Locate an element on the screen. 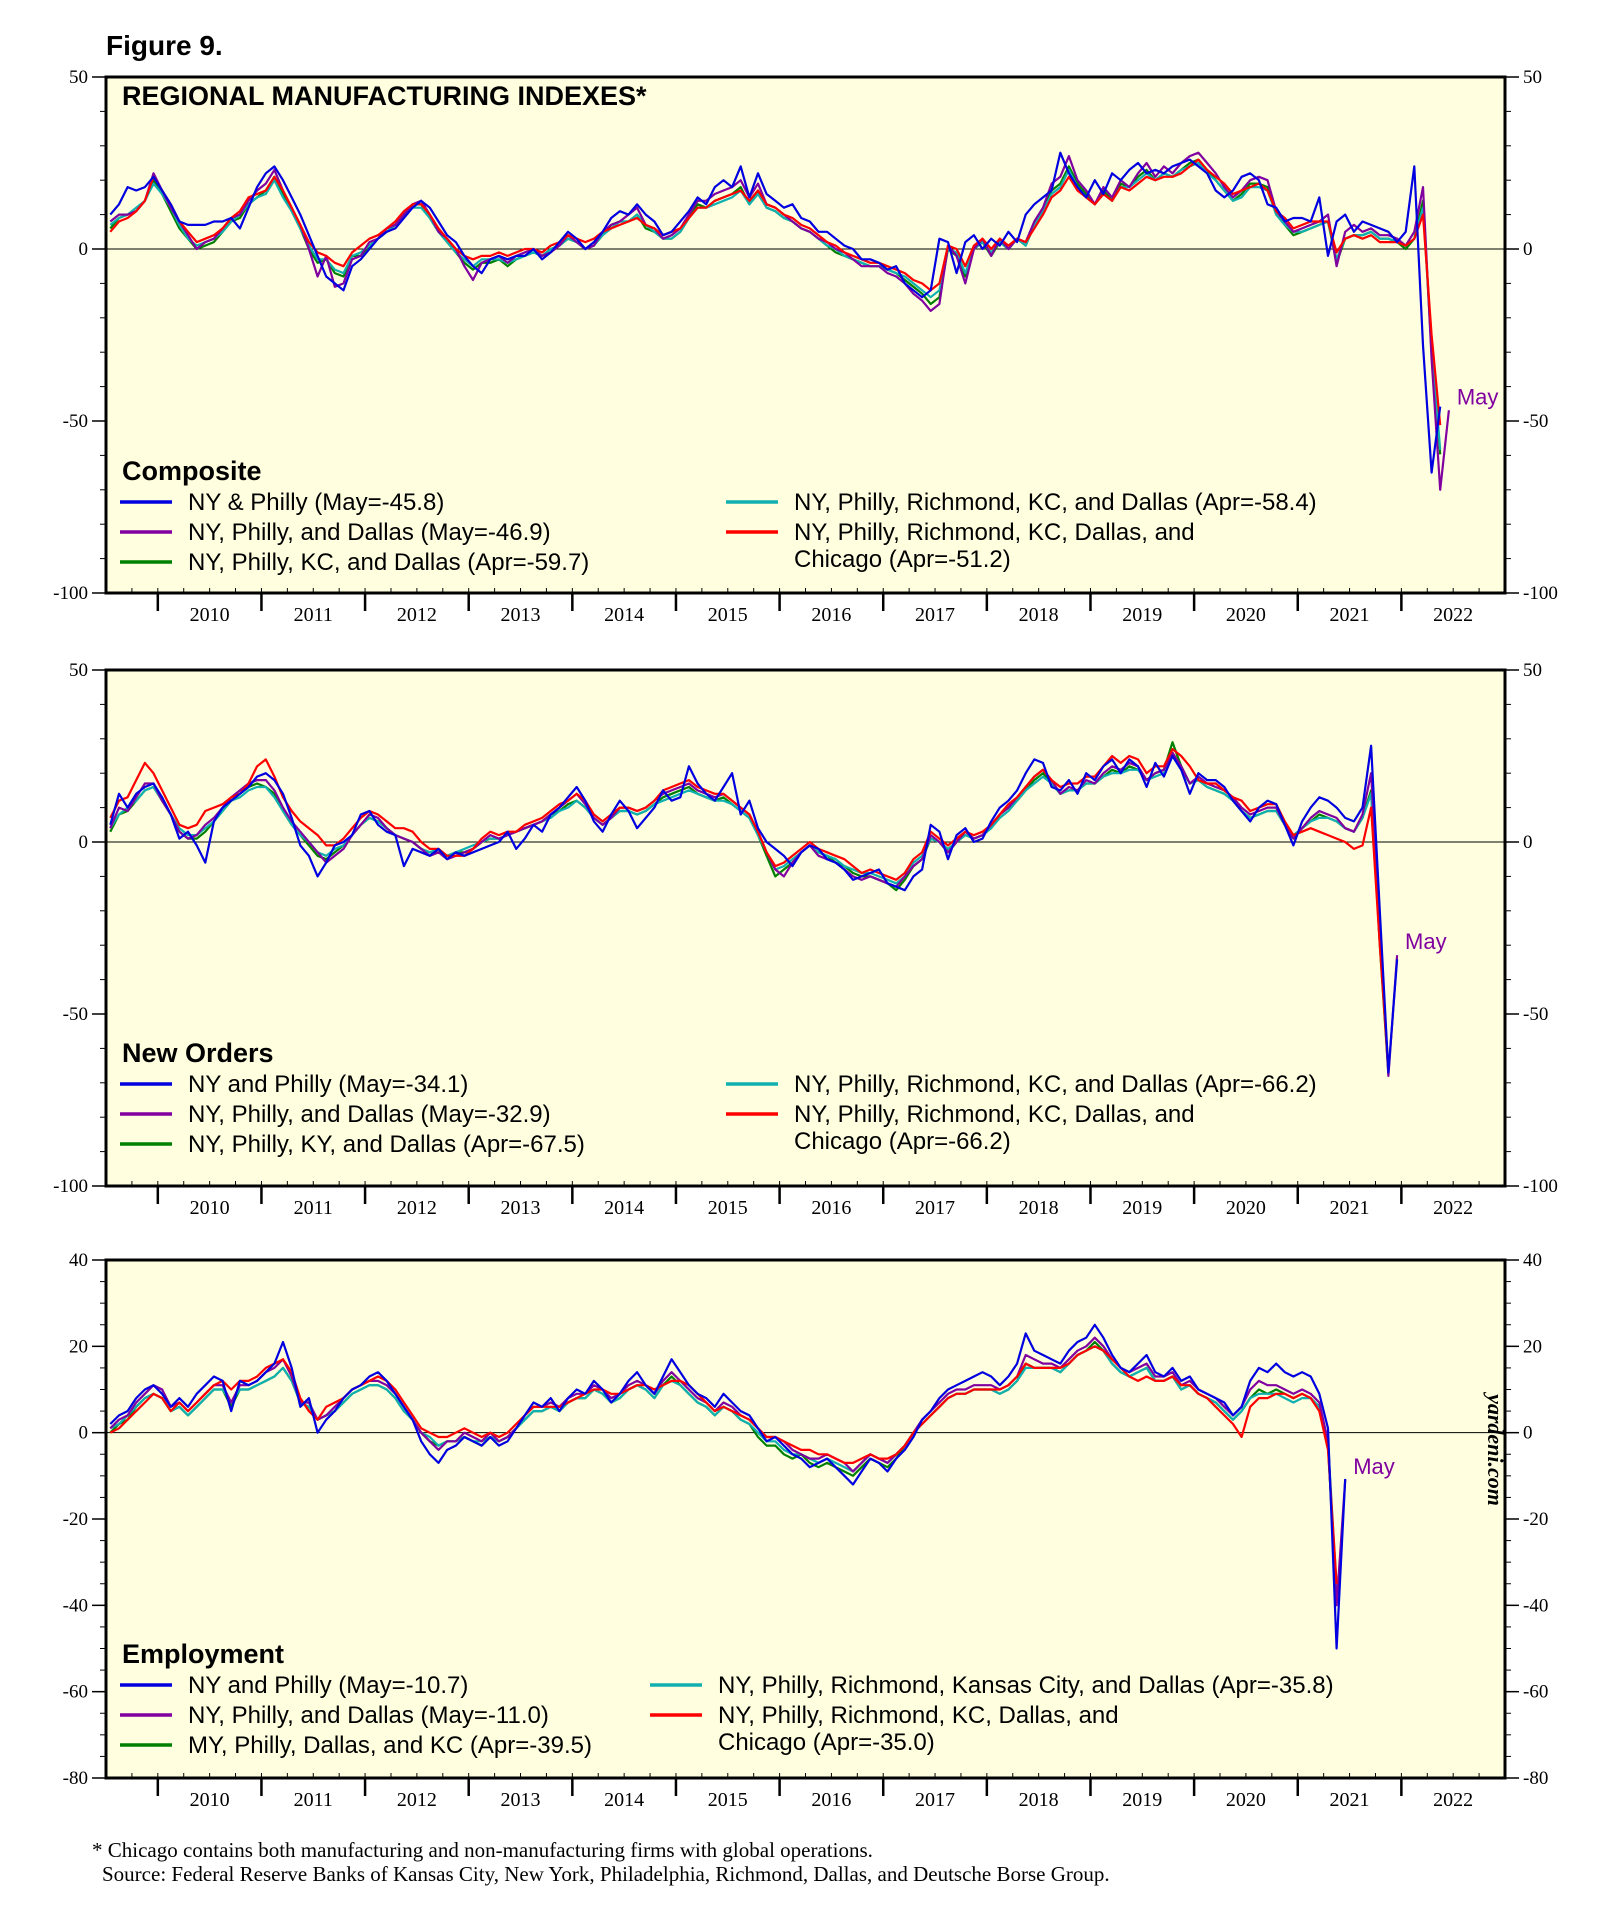 The width and height of the screenshot is (1621, 1916). y-tick-label: -40 is located at coordinates (75, 1605).